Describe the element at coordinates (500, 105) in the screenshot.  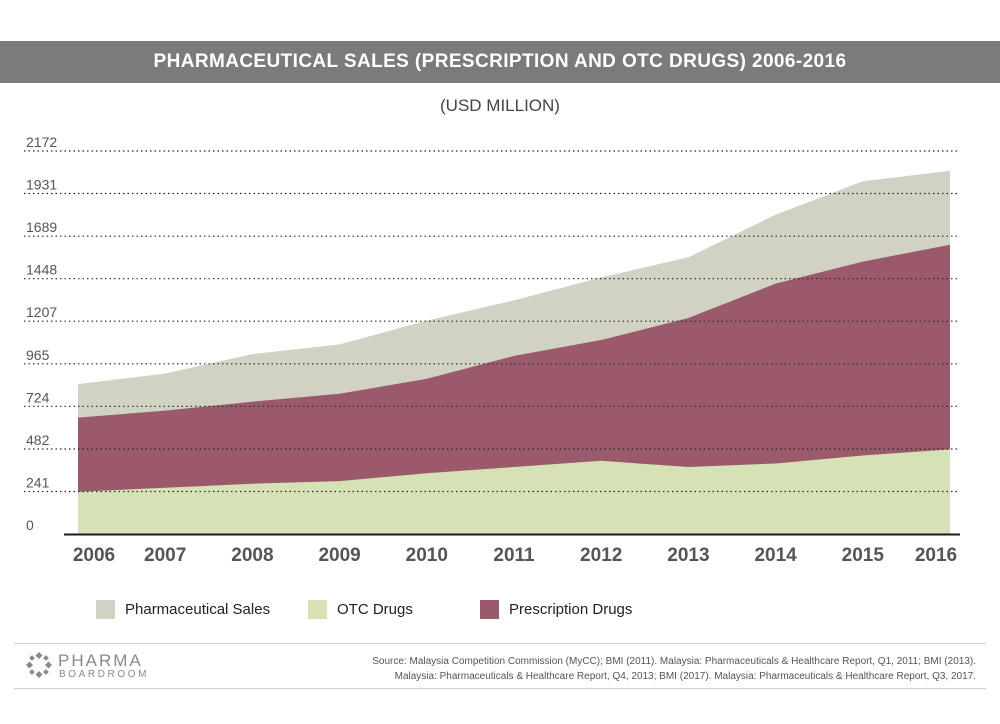
I see `chart-subtitle: (USD MILLION)` at that location.